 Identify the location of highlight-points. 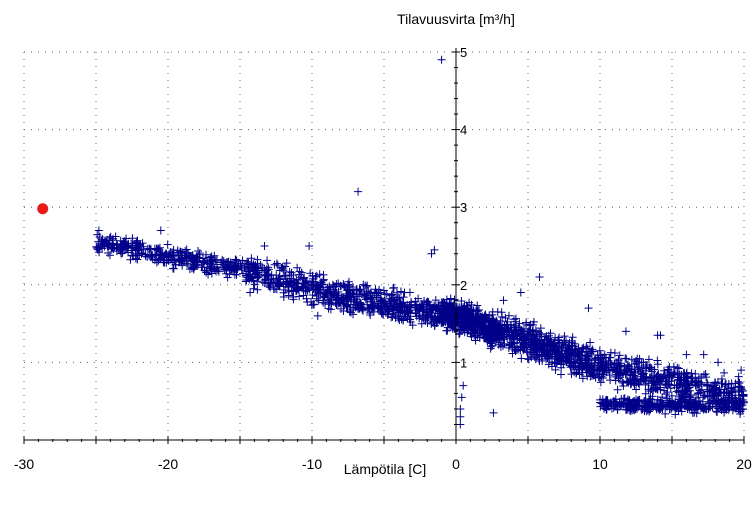
(43, 209).